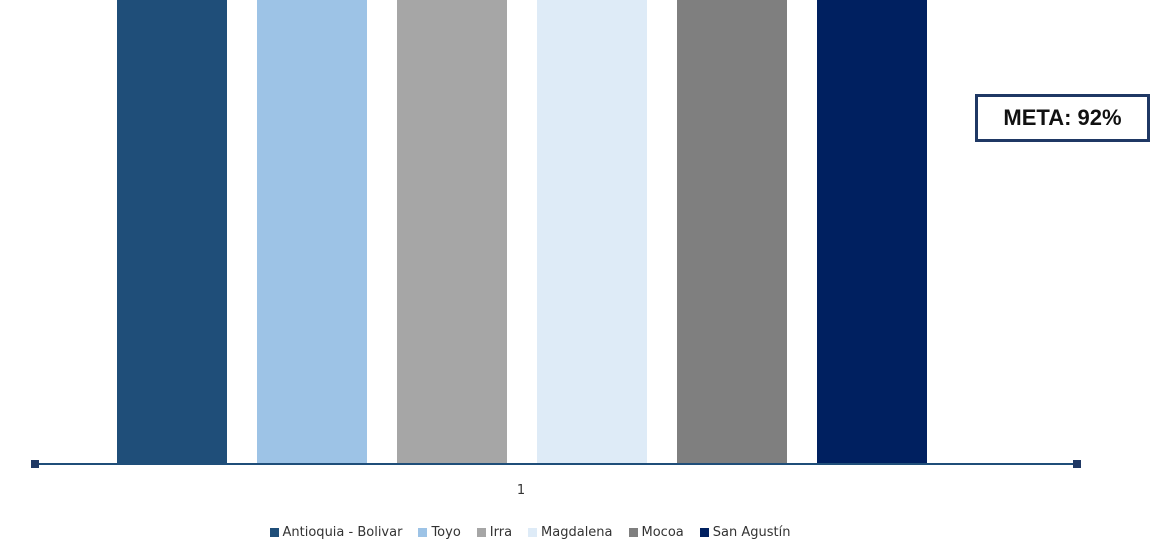 The height and width of the screenshot is (544, 1157). Describe the element at coordinates (521, 490) in the screenshot. I see `x-axis-category-label: 1` at that location.